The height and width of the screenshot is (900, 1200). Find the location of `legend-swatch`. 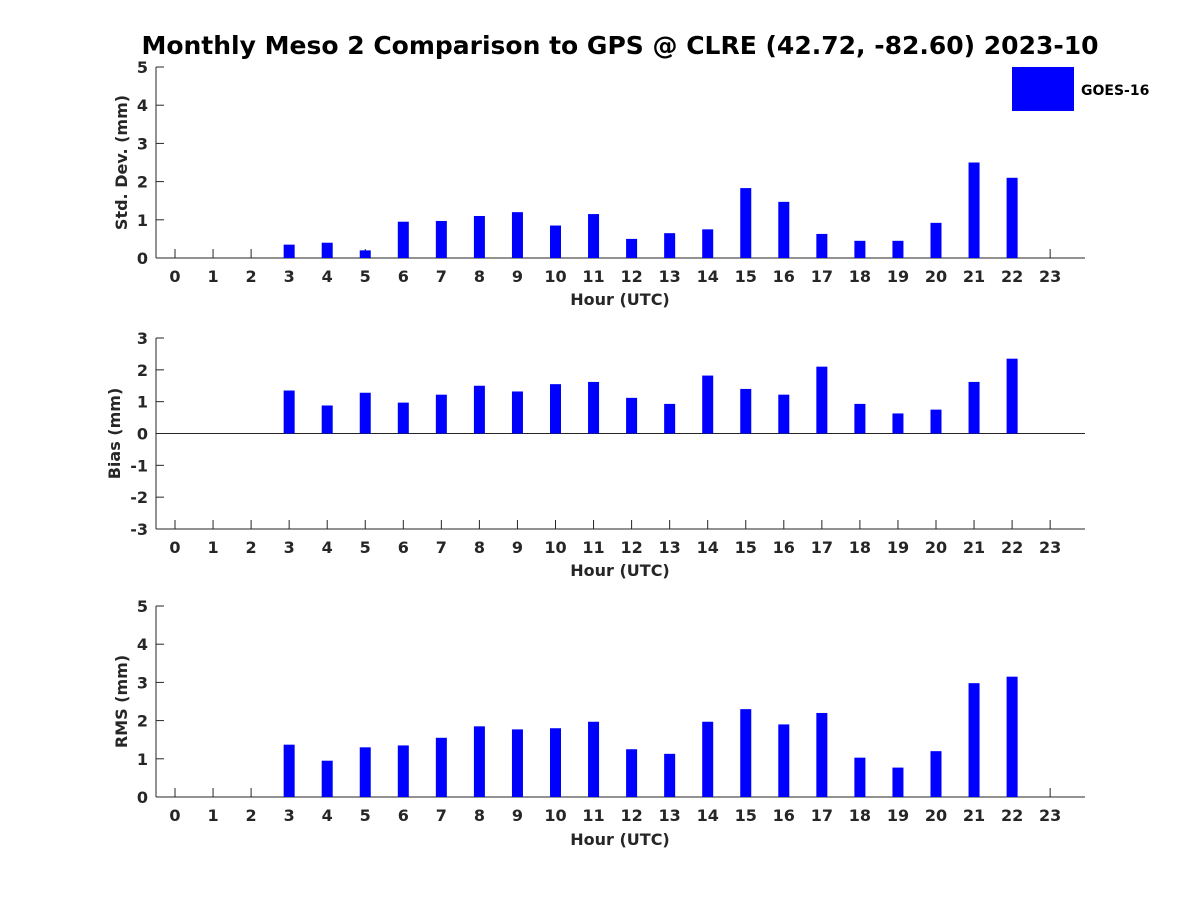

legend-swatch is located at coordinates (1043, 89).